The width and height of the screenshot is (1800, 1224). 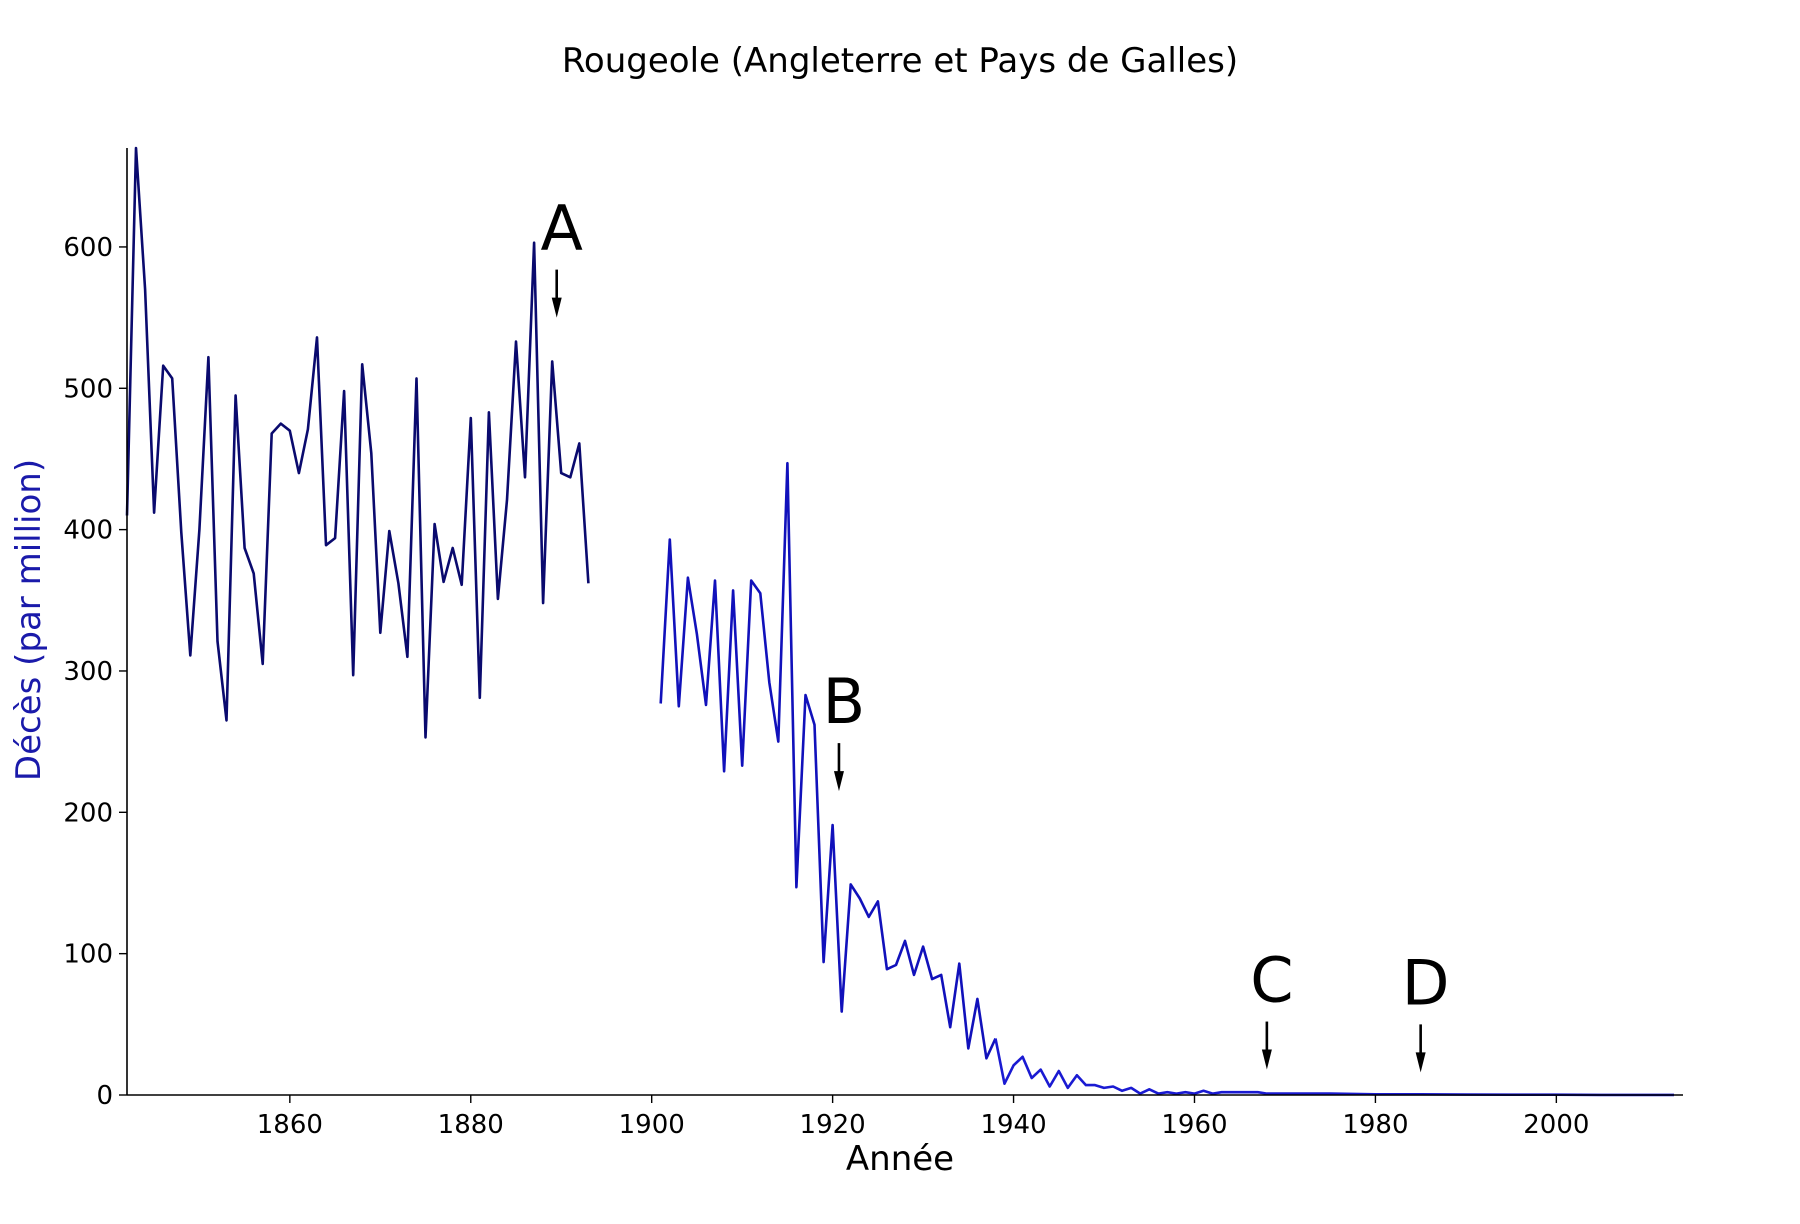 I want to click on y-tick-label: 500, so click(x=88, y=389).